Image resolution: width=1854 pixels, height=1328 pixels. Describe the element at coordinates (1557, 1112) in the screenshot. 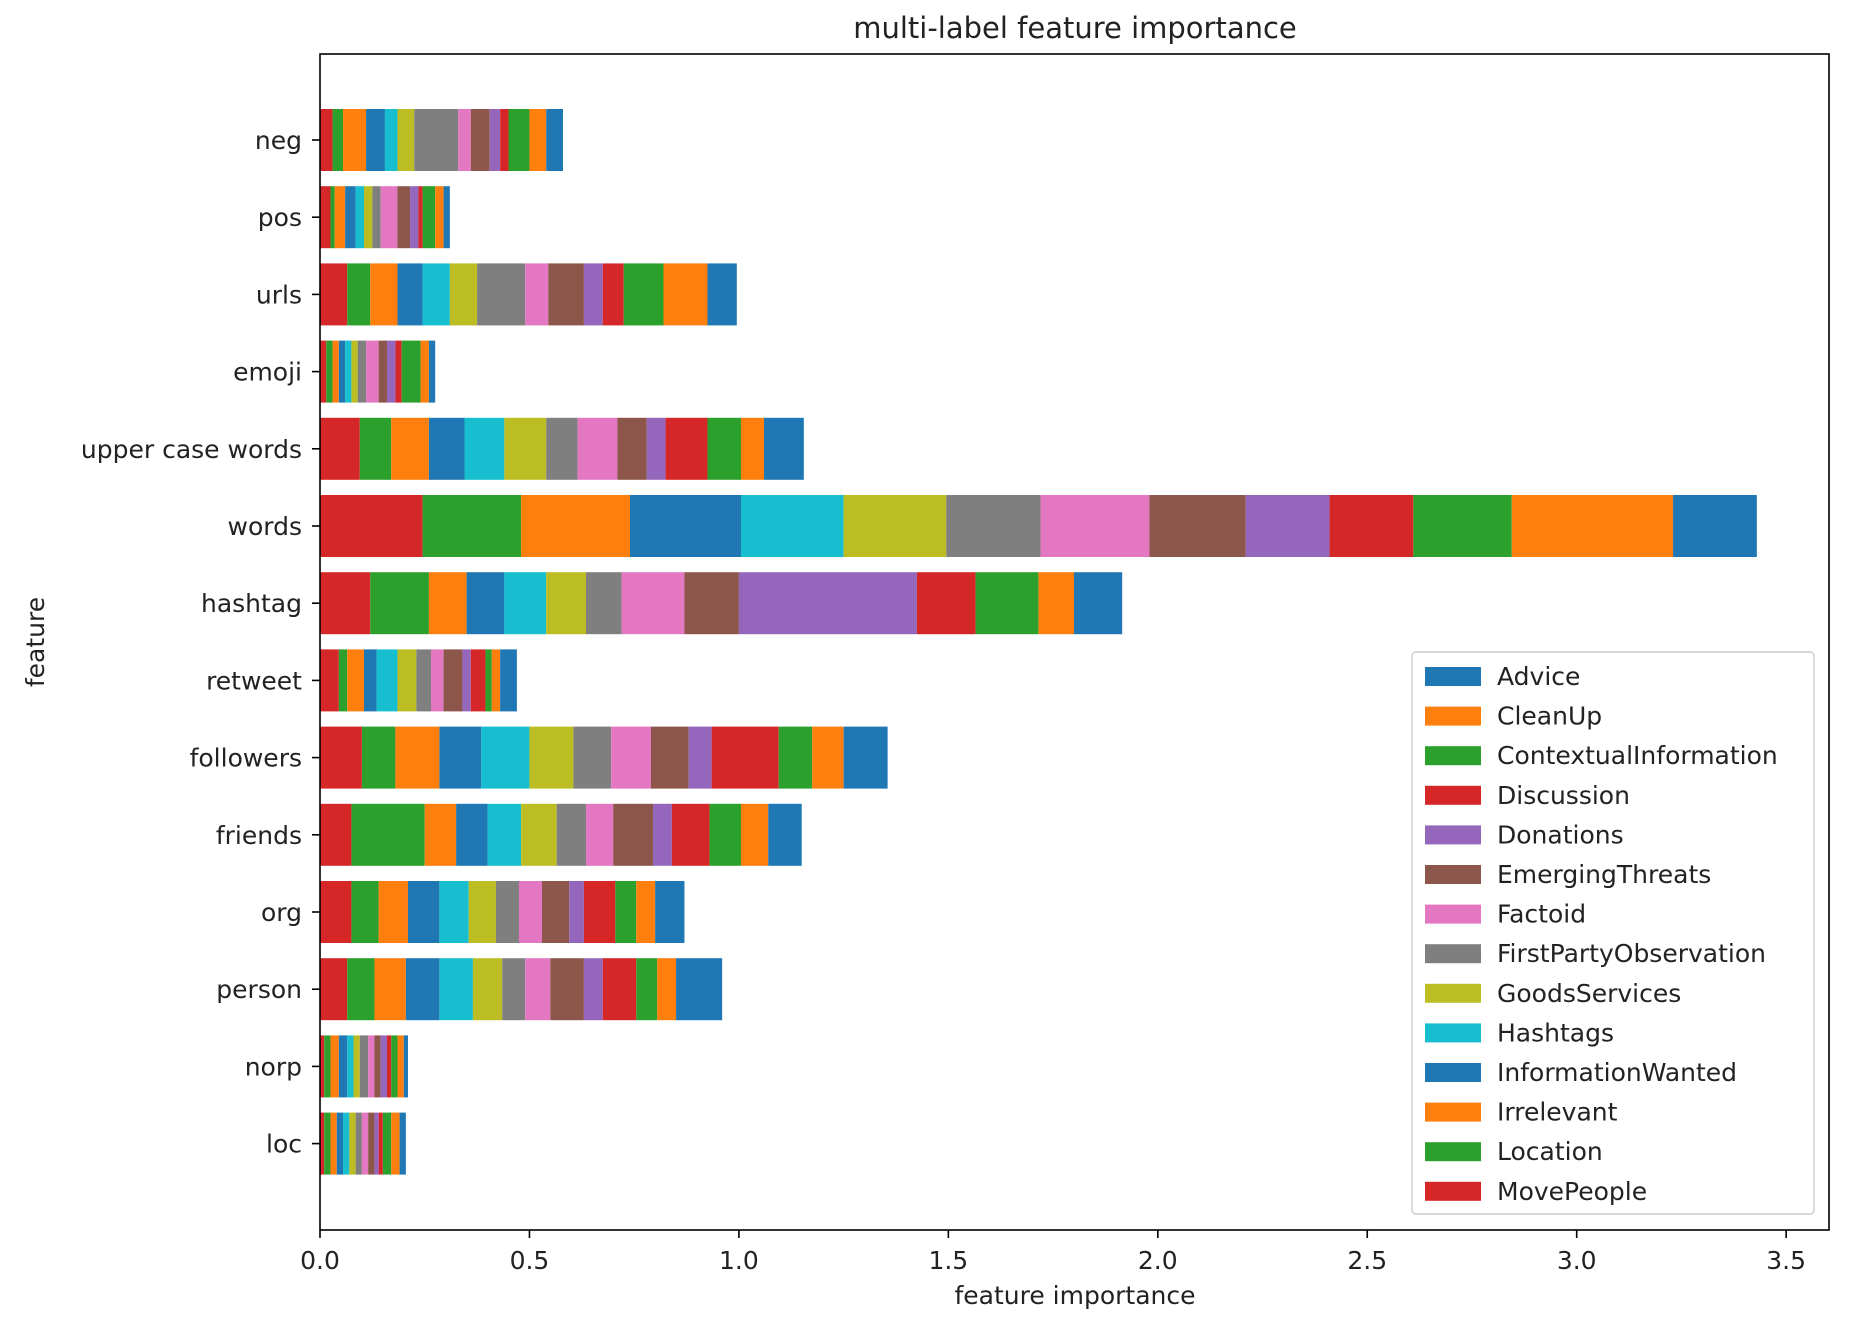

I see `legend-label: Irrelevant` at that location.